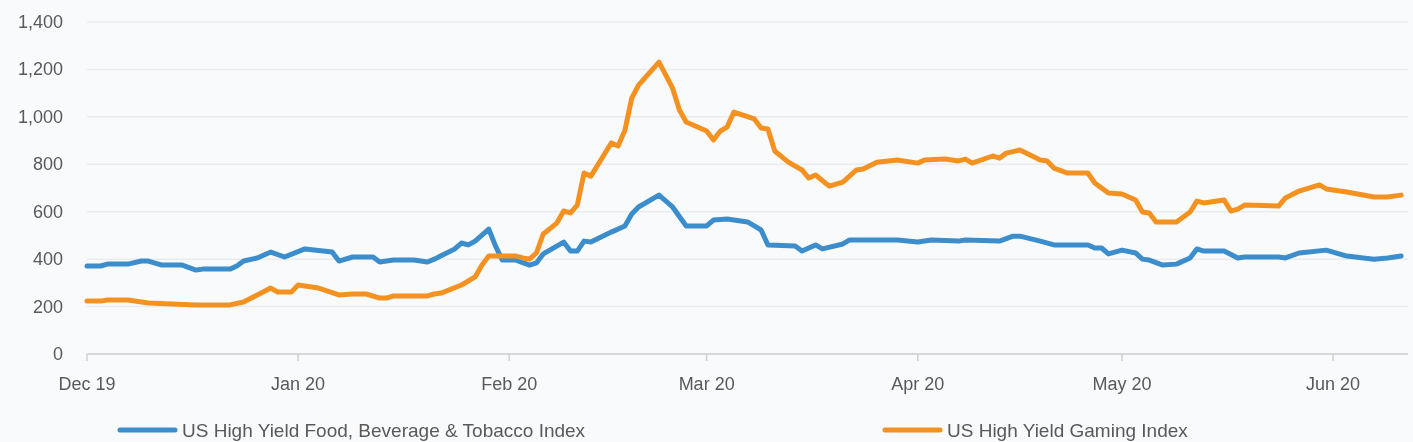  What do you see at coordinates (47, 259) in the screenshot?
I see `y-tick-label: 400` at bounding box center [47, 259].